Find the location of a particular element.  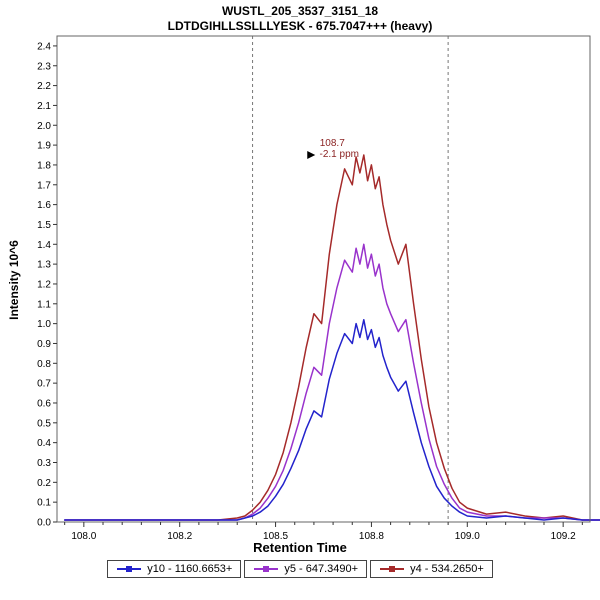

svg-text: 0.3 is located at coordinates (44, 463).